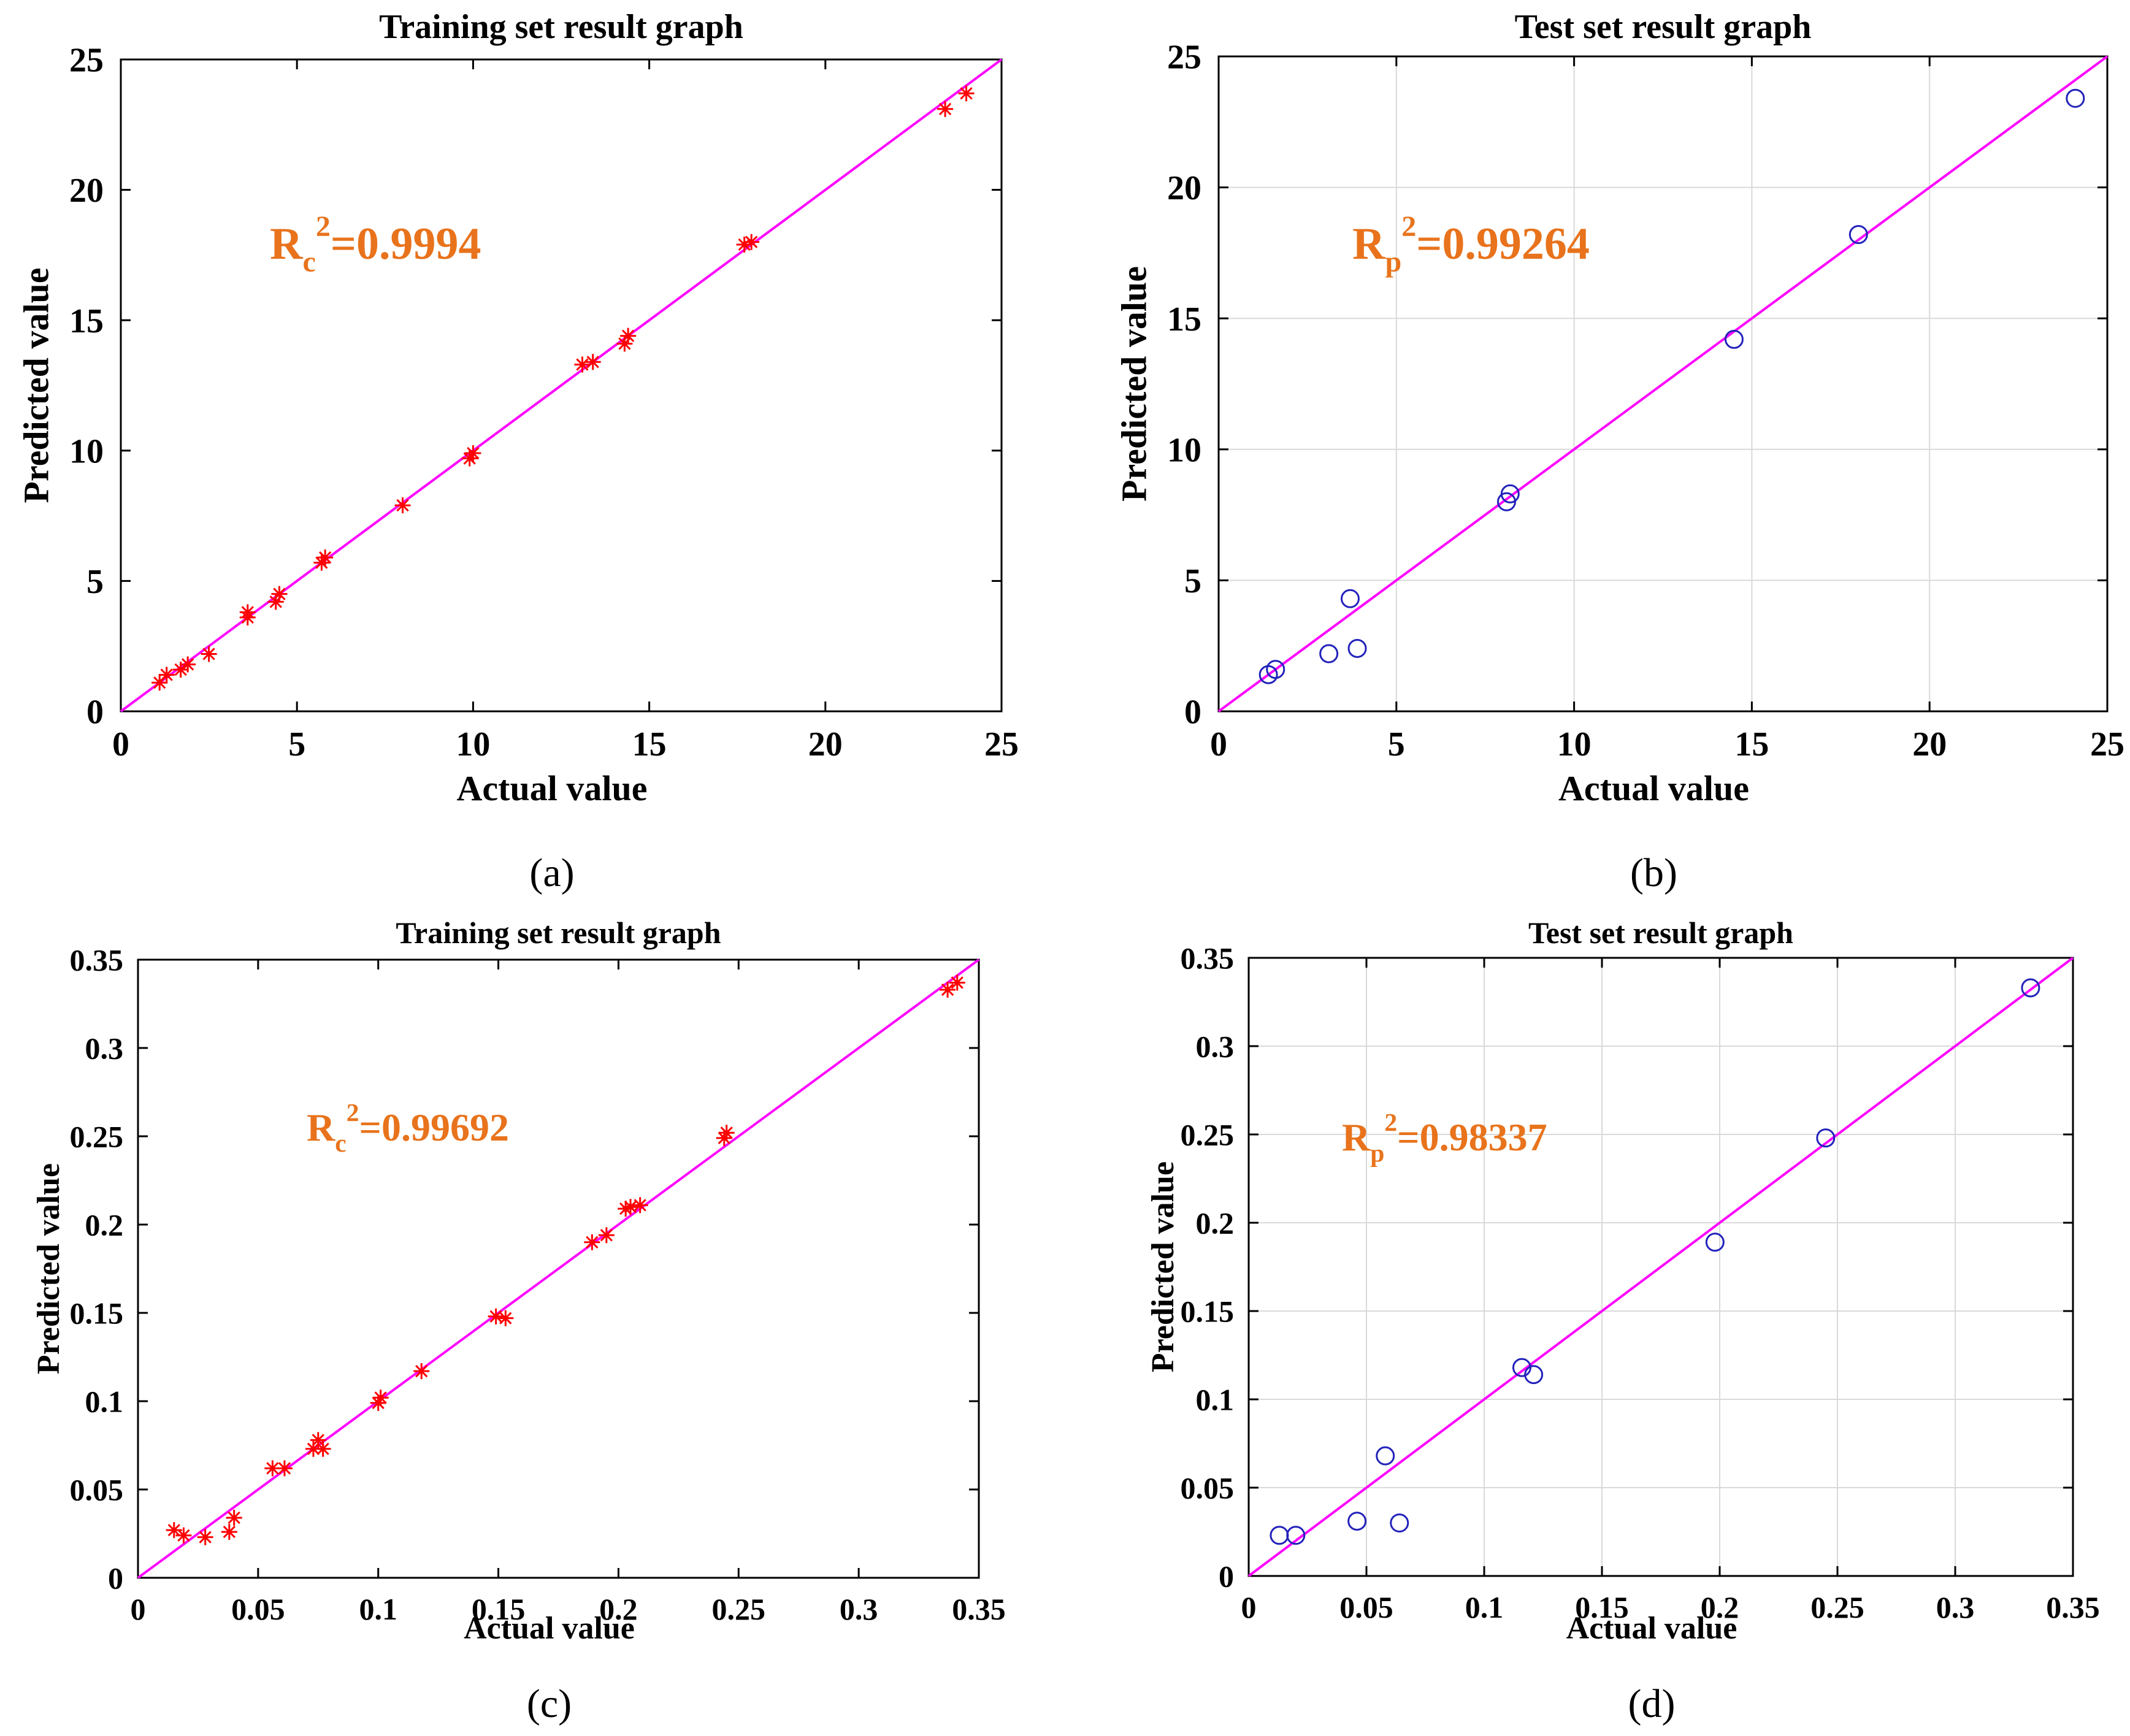  I want to click on y-tick-label: 0.3, so click(1215, 1047).